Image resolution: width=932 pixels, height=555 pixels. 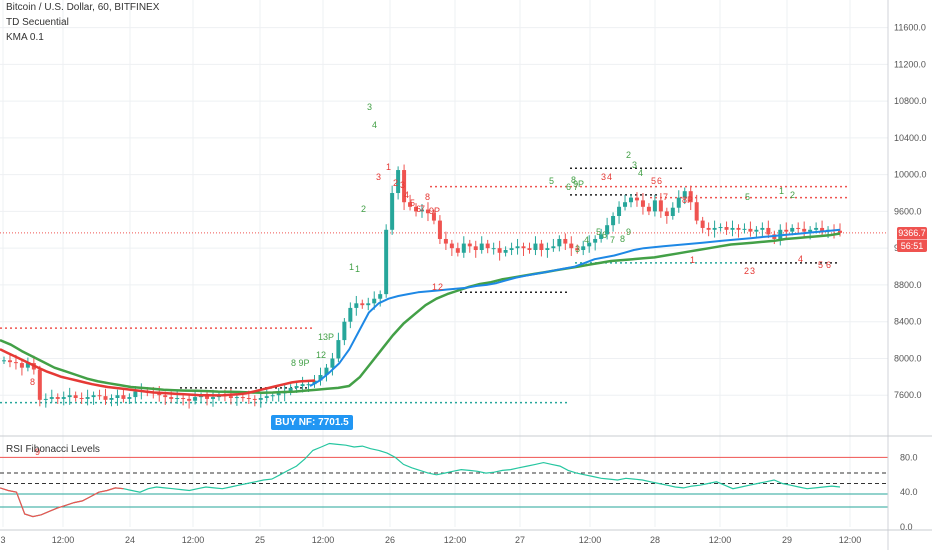 What do you see at coordinates (577, 249) in the screenshot?
I see `td-setup-count-green: 3` at bounding box center [577, 249].